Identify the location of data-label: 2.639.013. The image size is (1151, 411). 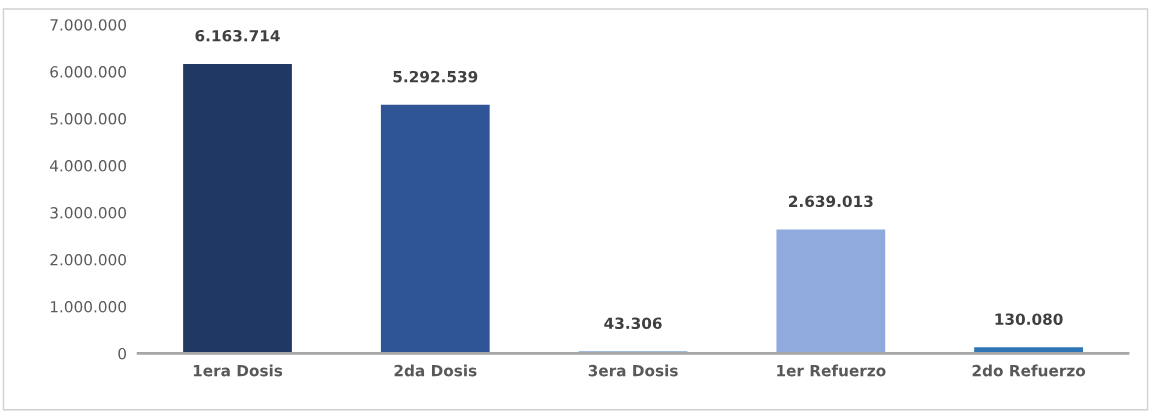
(831, 201).